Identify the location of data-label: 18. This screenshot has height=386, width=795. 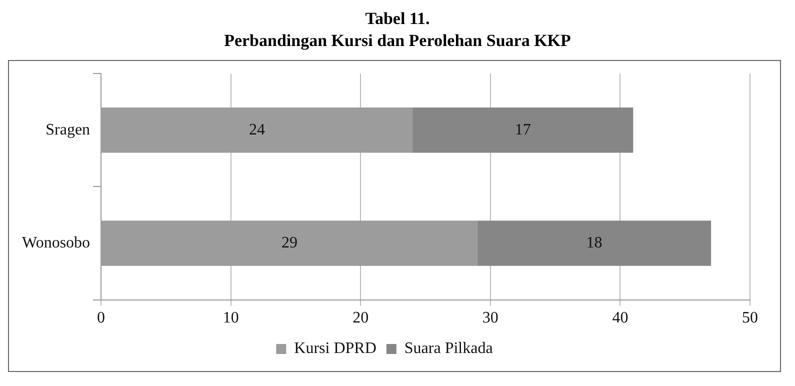
(594, 243).